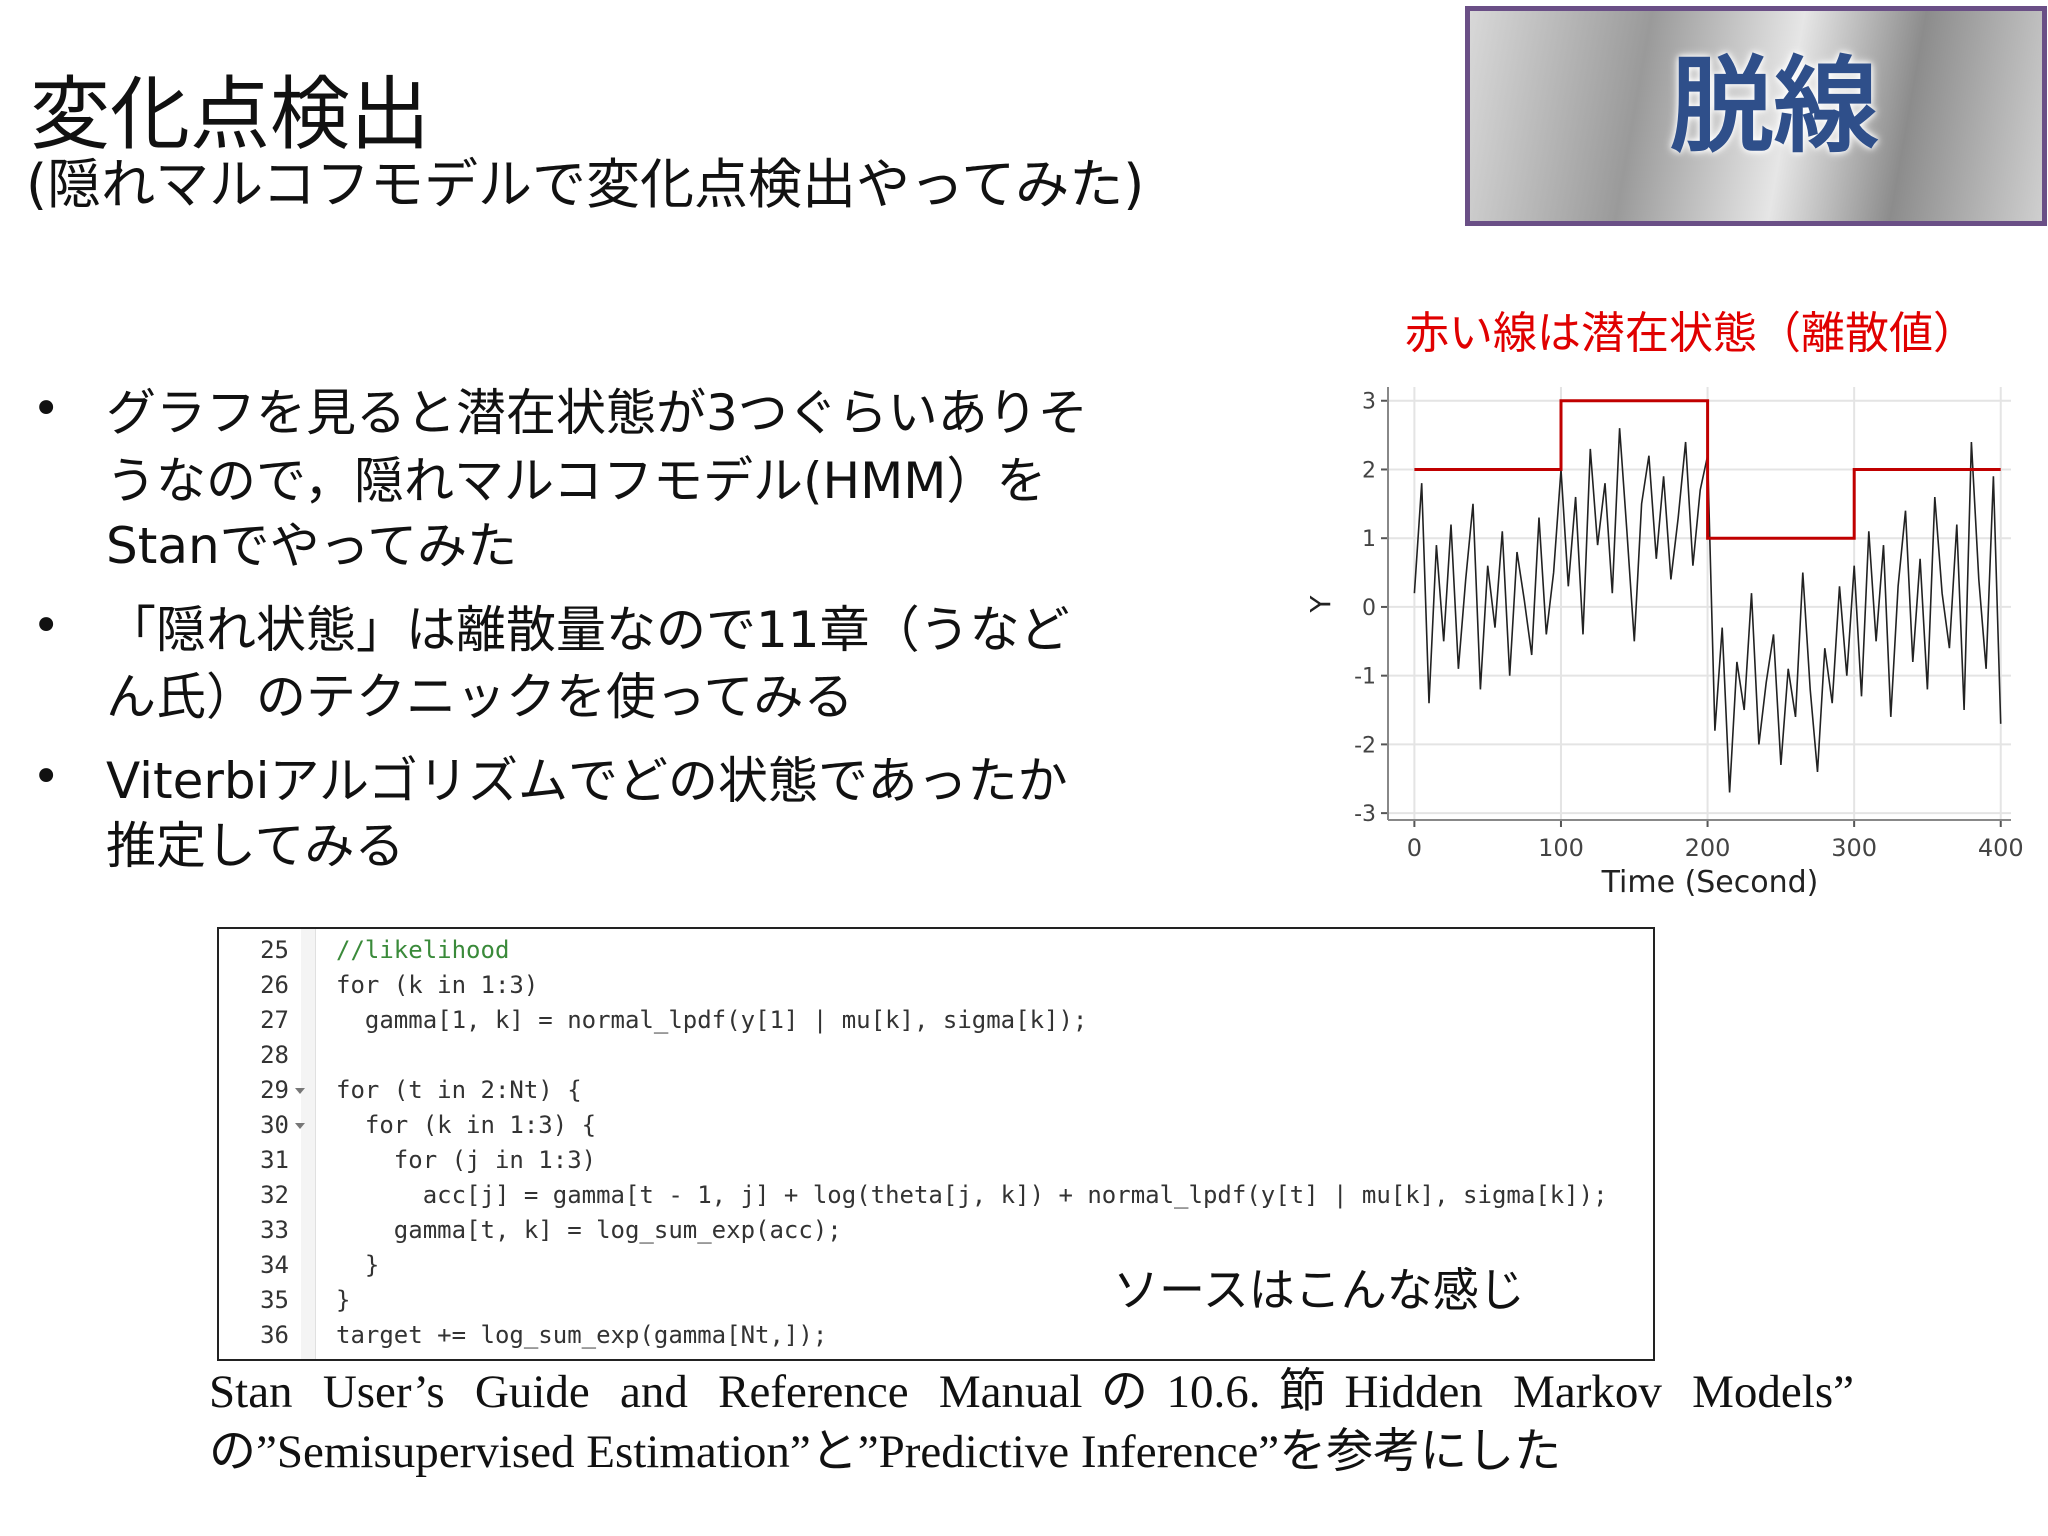  Describe the element at coordinates (1365, 745) in the screenshot. I see `y-tick-label: -2` at that location.